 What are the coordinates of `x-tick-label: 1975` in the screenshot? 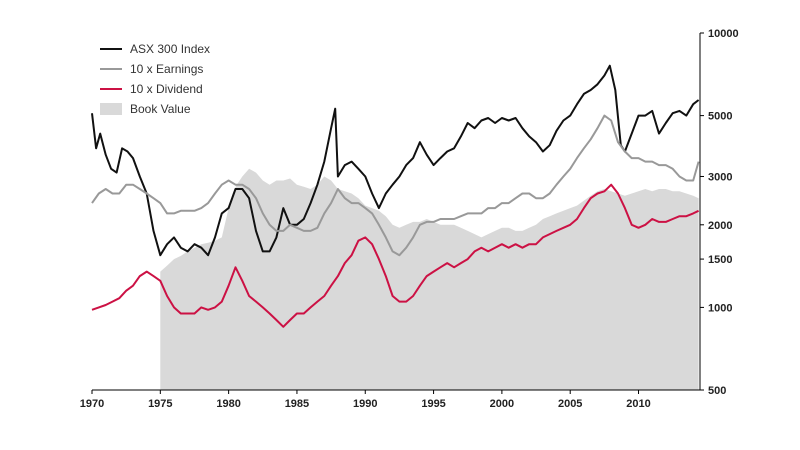 It's located at (160, 404).